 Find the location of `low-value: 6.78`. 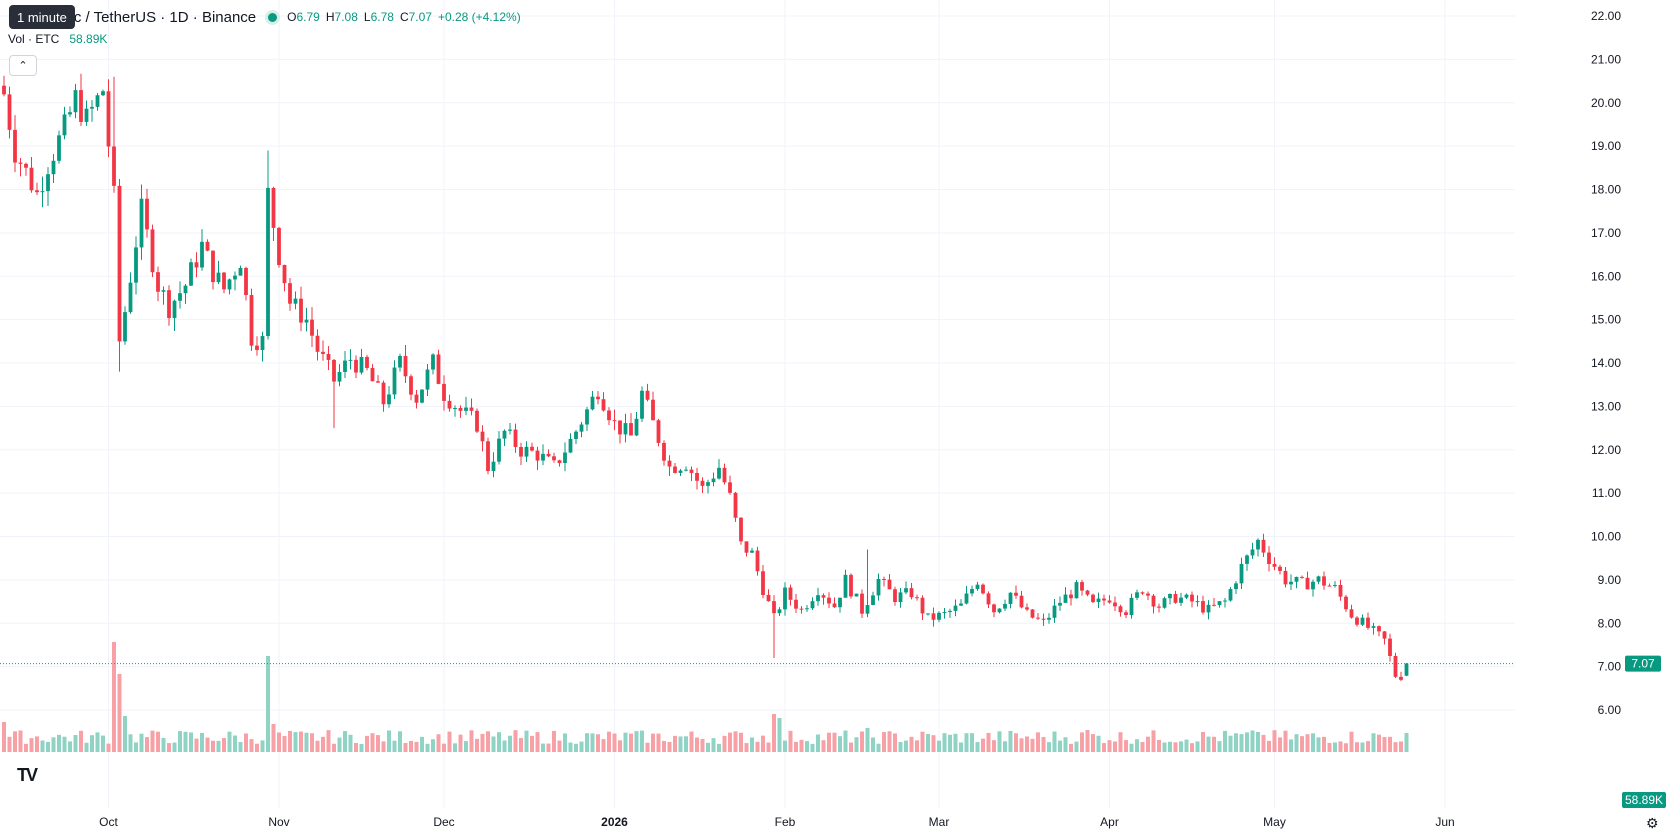

low-value: 6.78 is located at coordinates (382, 17).